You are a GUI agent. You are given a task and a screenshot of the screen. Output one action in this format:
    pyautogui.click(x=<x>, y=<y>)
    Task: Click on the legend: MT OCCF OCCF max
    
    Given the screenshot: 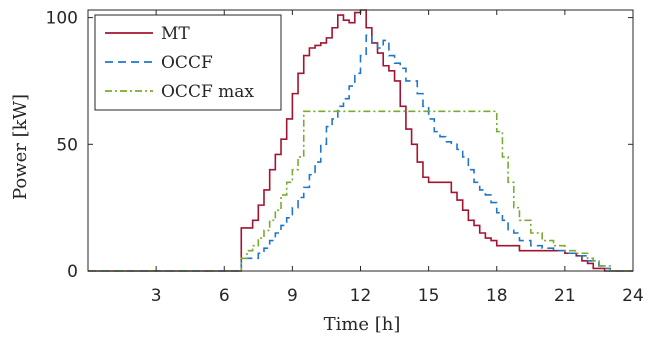 What is the action you would take?
    pyautogui.click(x=188, y=62)
    